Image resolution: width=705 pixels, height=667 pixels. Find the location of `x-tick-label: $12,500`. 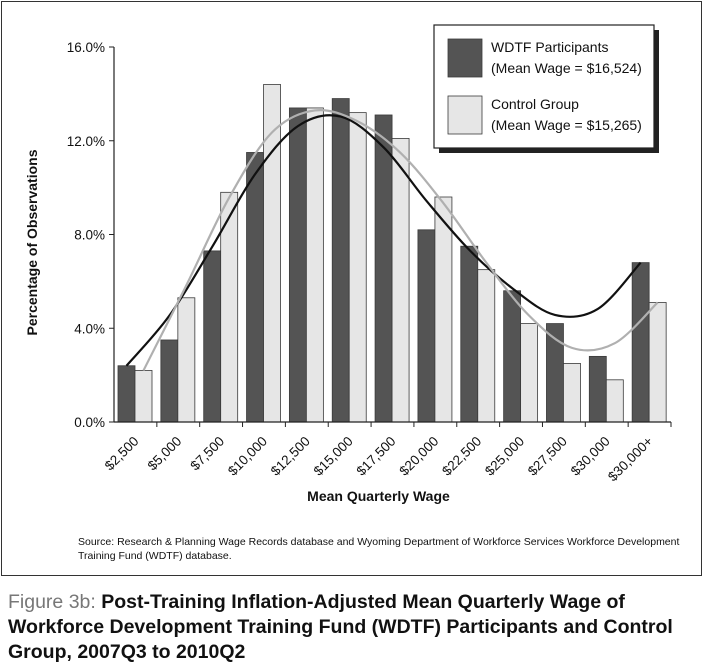

x-tick-label: $12,500 is located at coordinates (290, 456).